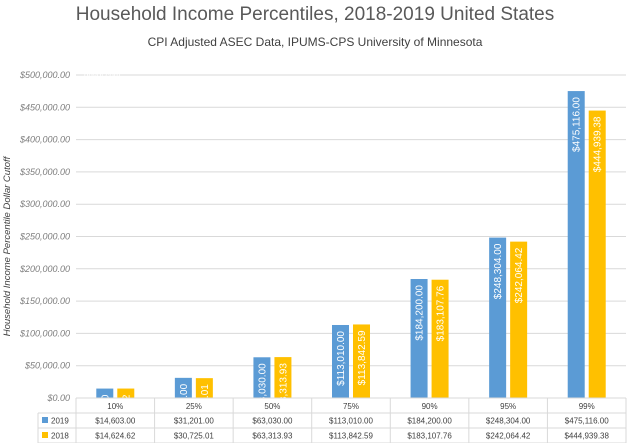 The height and width of the screenshot is (443, 630). What do you see at coordinates (44, 333) in the screenshot?
I see `y-tick-label: $100,000.00` at bounding box center [44, 333].